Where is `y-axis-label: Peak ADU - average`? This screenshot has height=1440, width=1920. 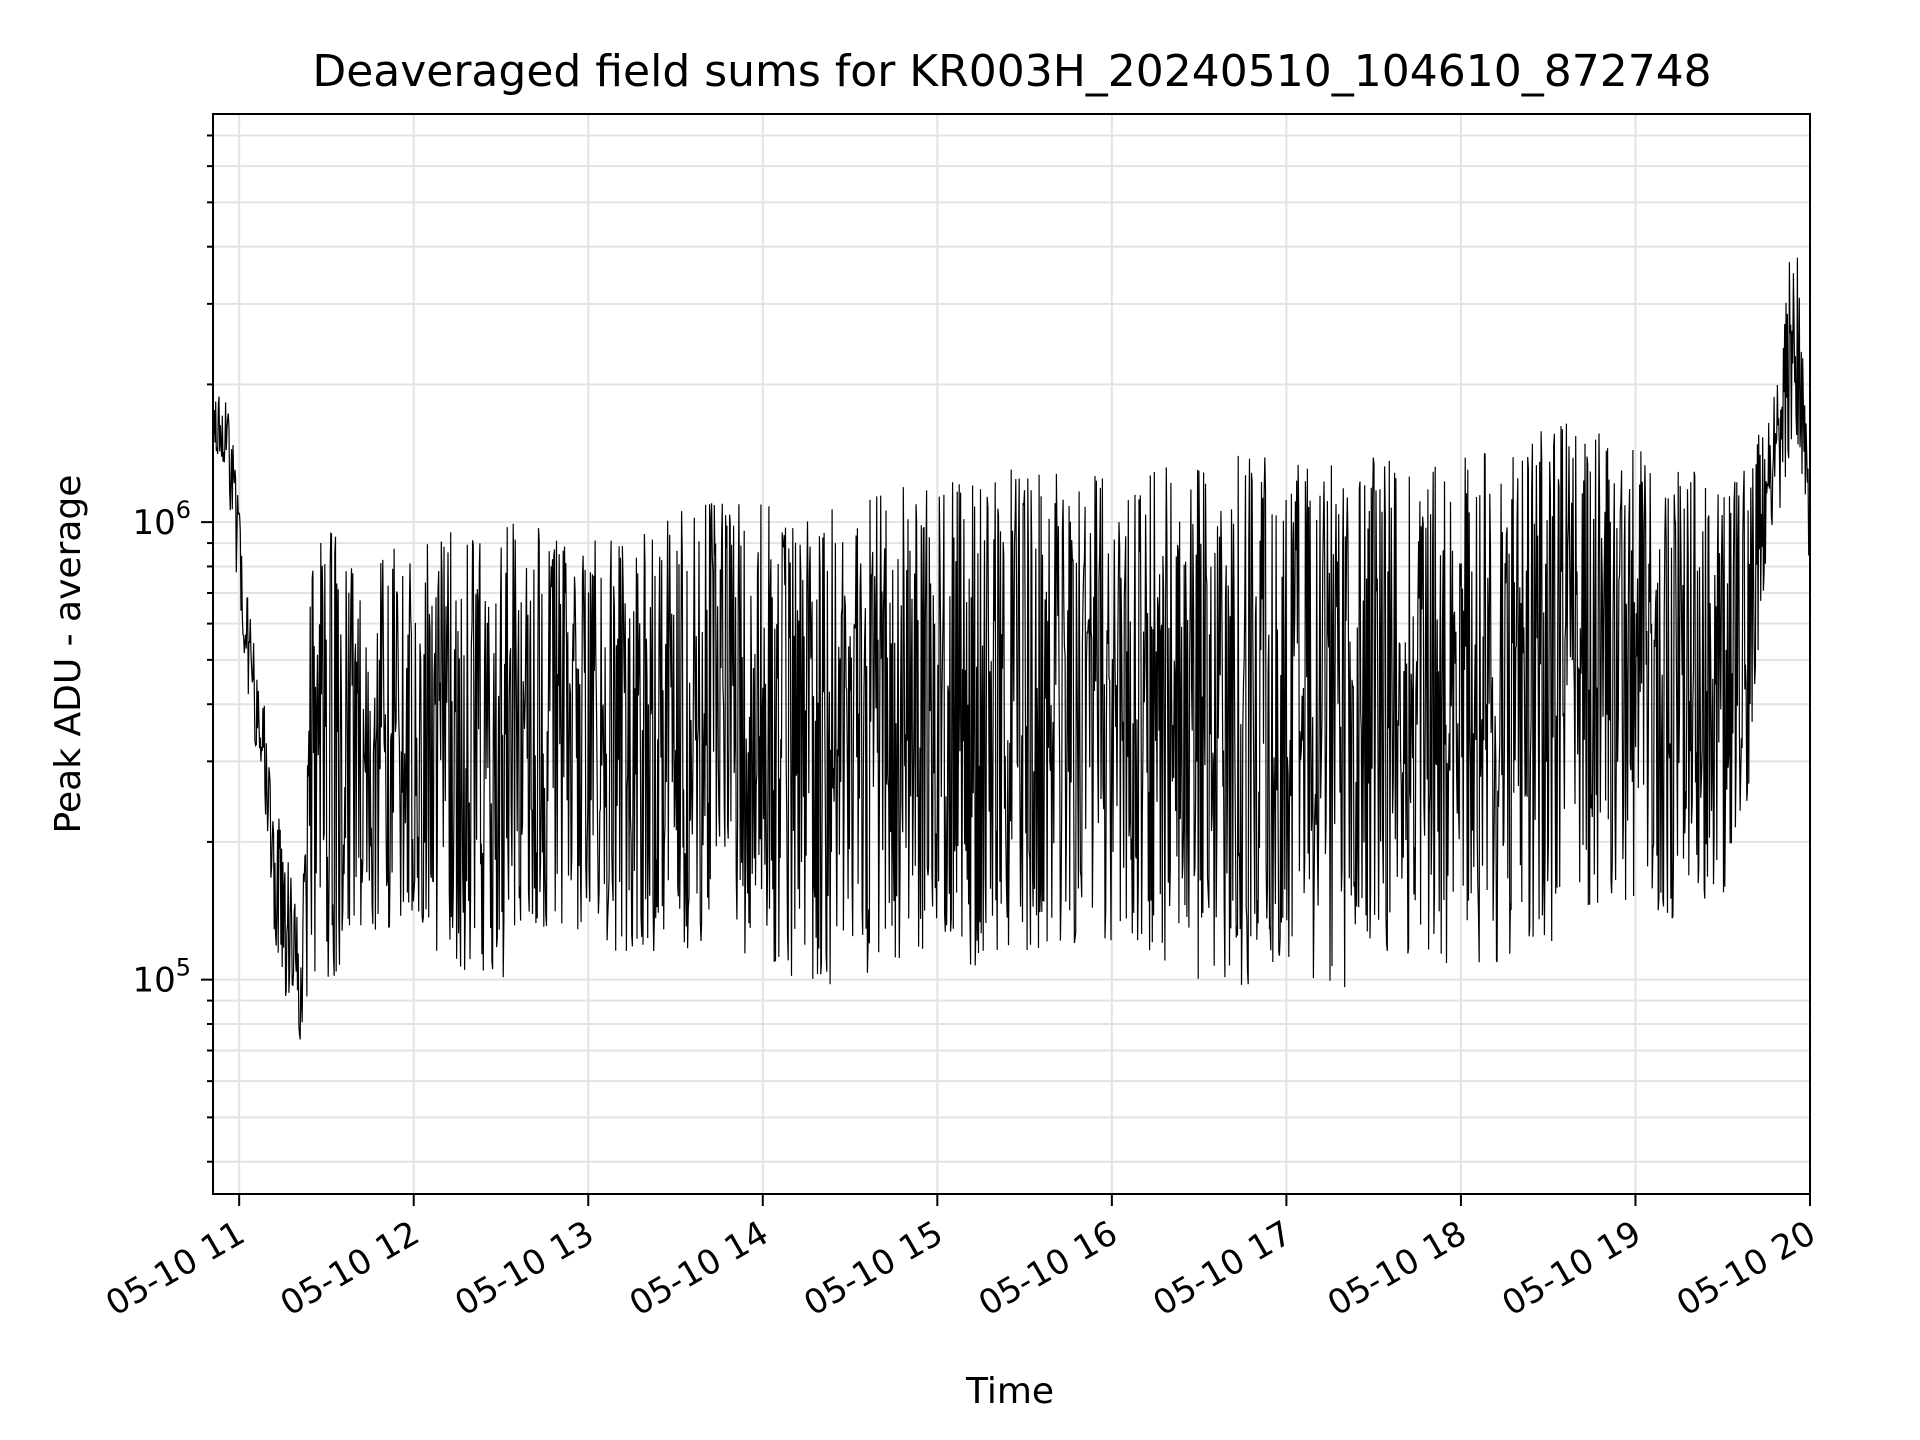
y-axis-label: Peak ADU - average is located at coordinates (68, 654).